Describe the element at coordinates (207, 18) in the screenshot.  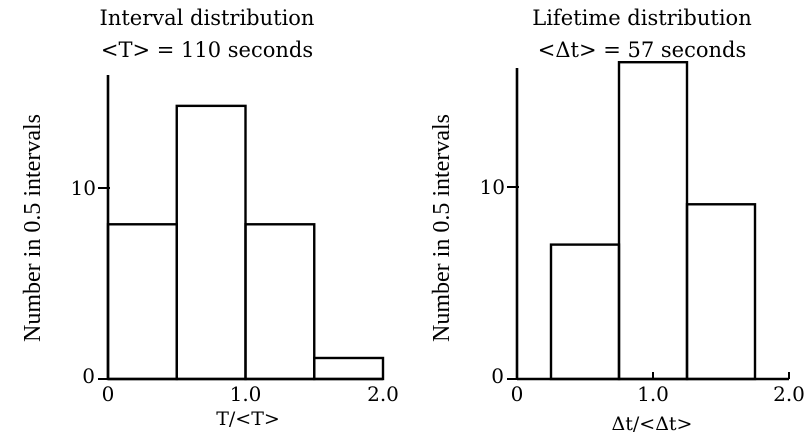
I see `chart-title: Interval distribution` at that location.